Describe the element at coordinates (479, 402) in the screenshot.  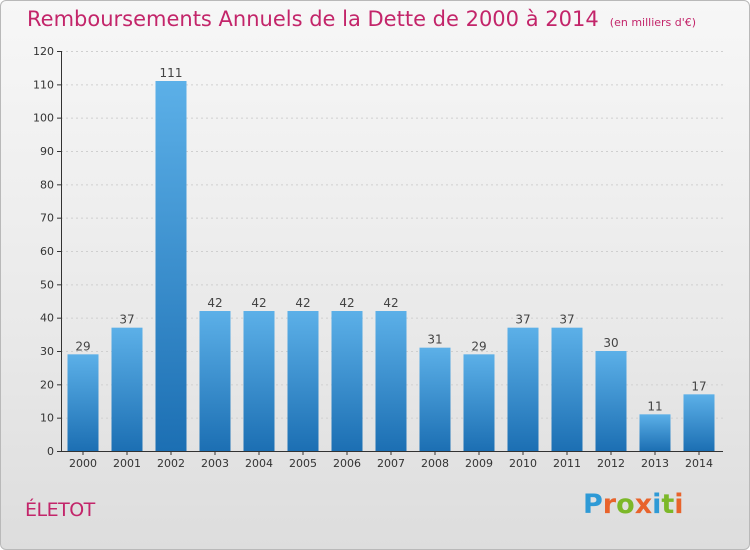
I see `bar-2009` at that location.